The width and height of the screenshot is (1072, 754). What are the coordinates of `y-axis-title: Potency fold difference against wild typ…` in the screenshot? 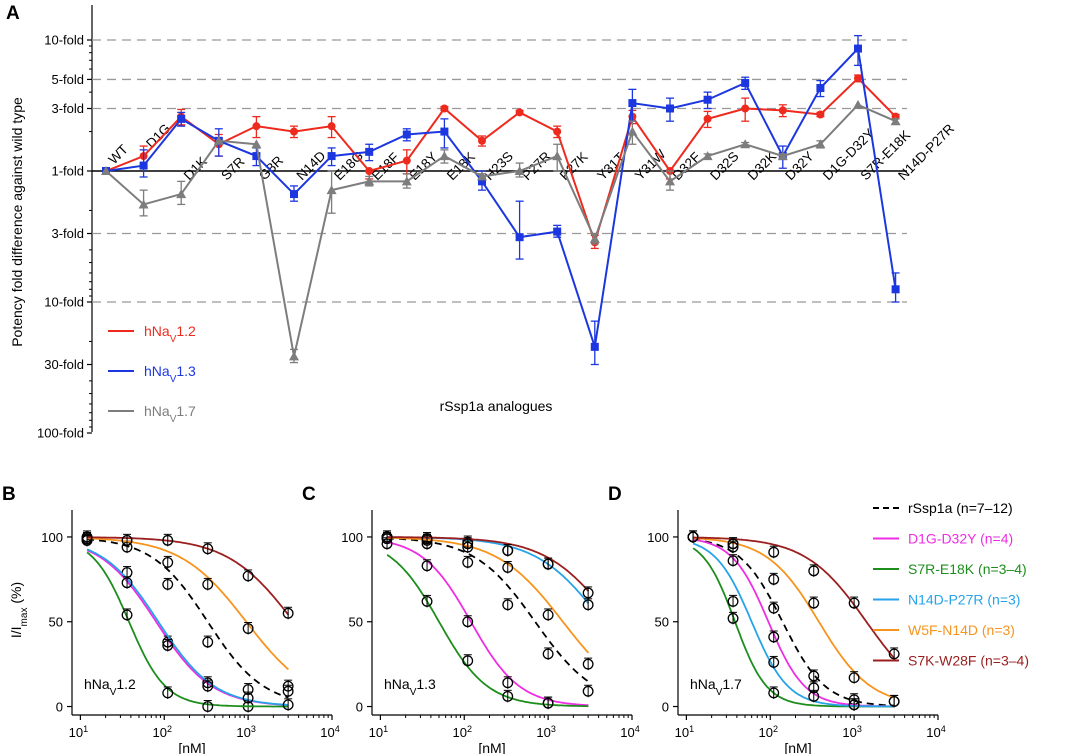 It's located at (17, 222).